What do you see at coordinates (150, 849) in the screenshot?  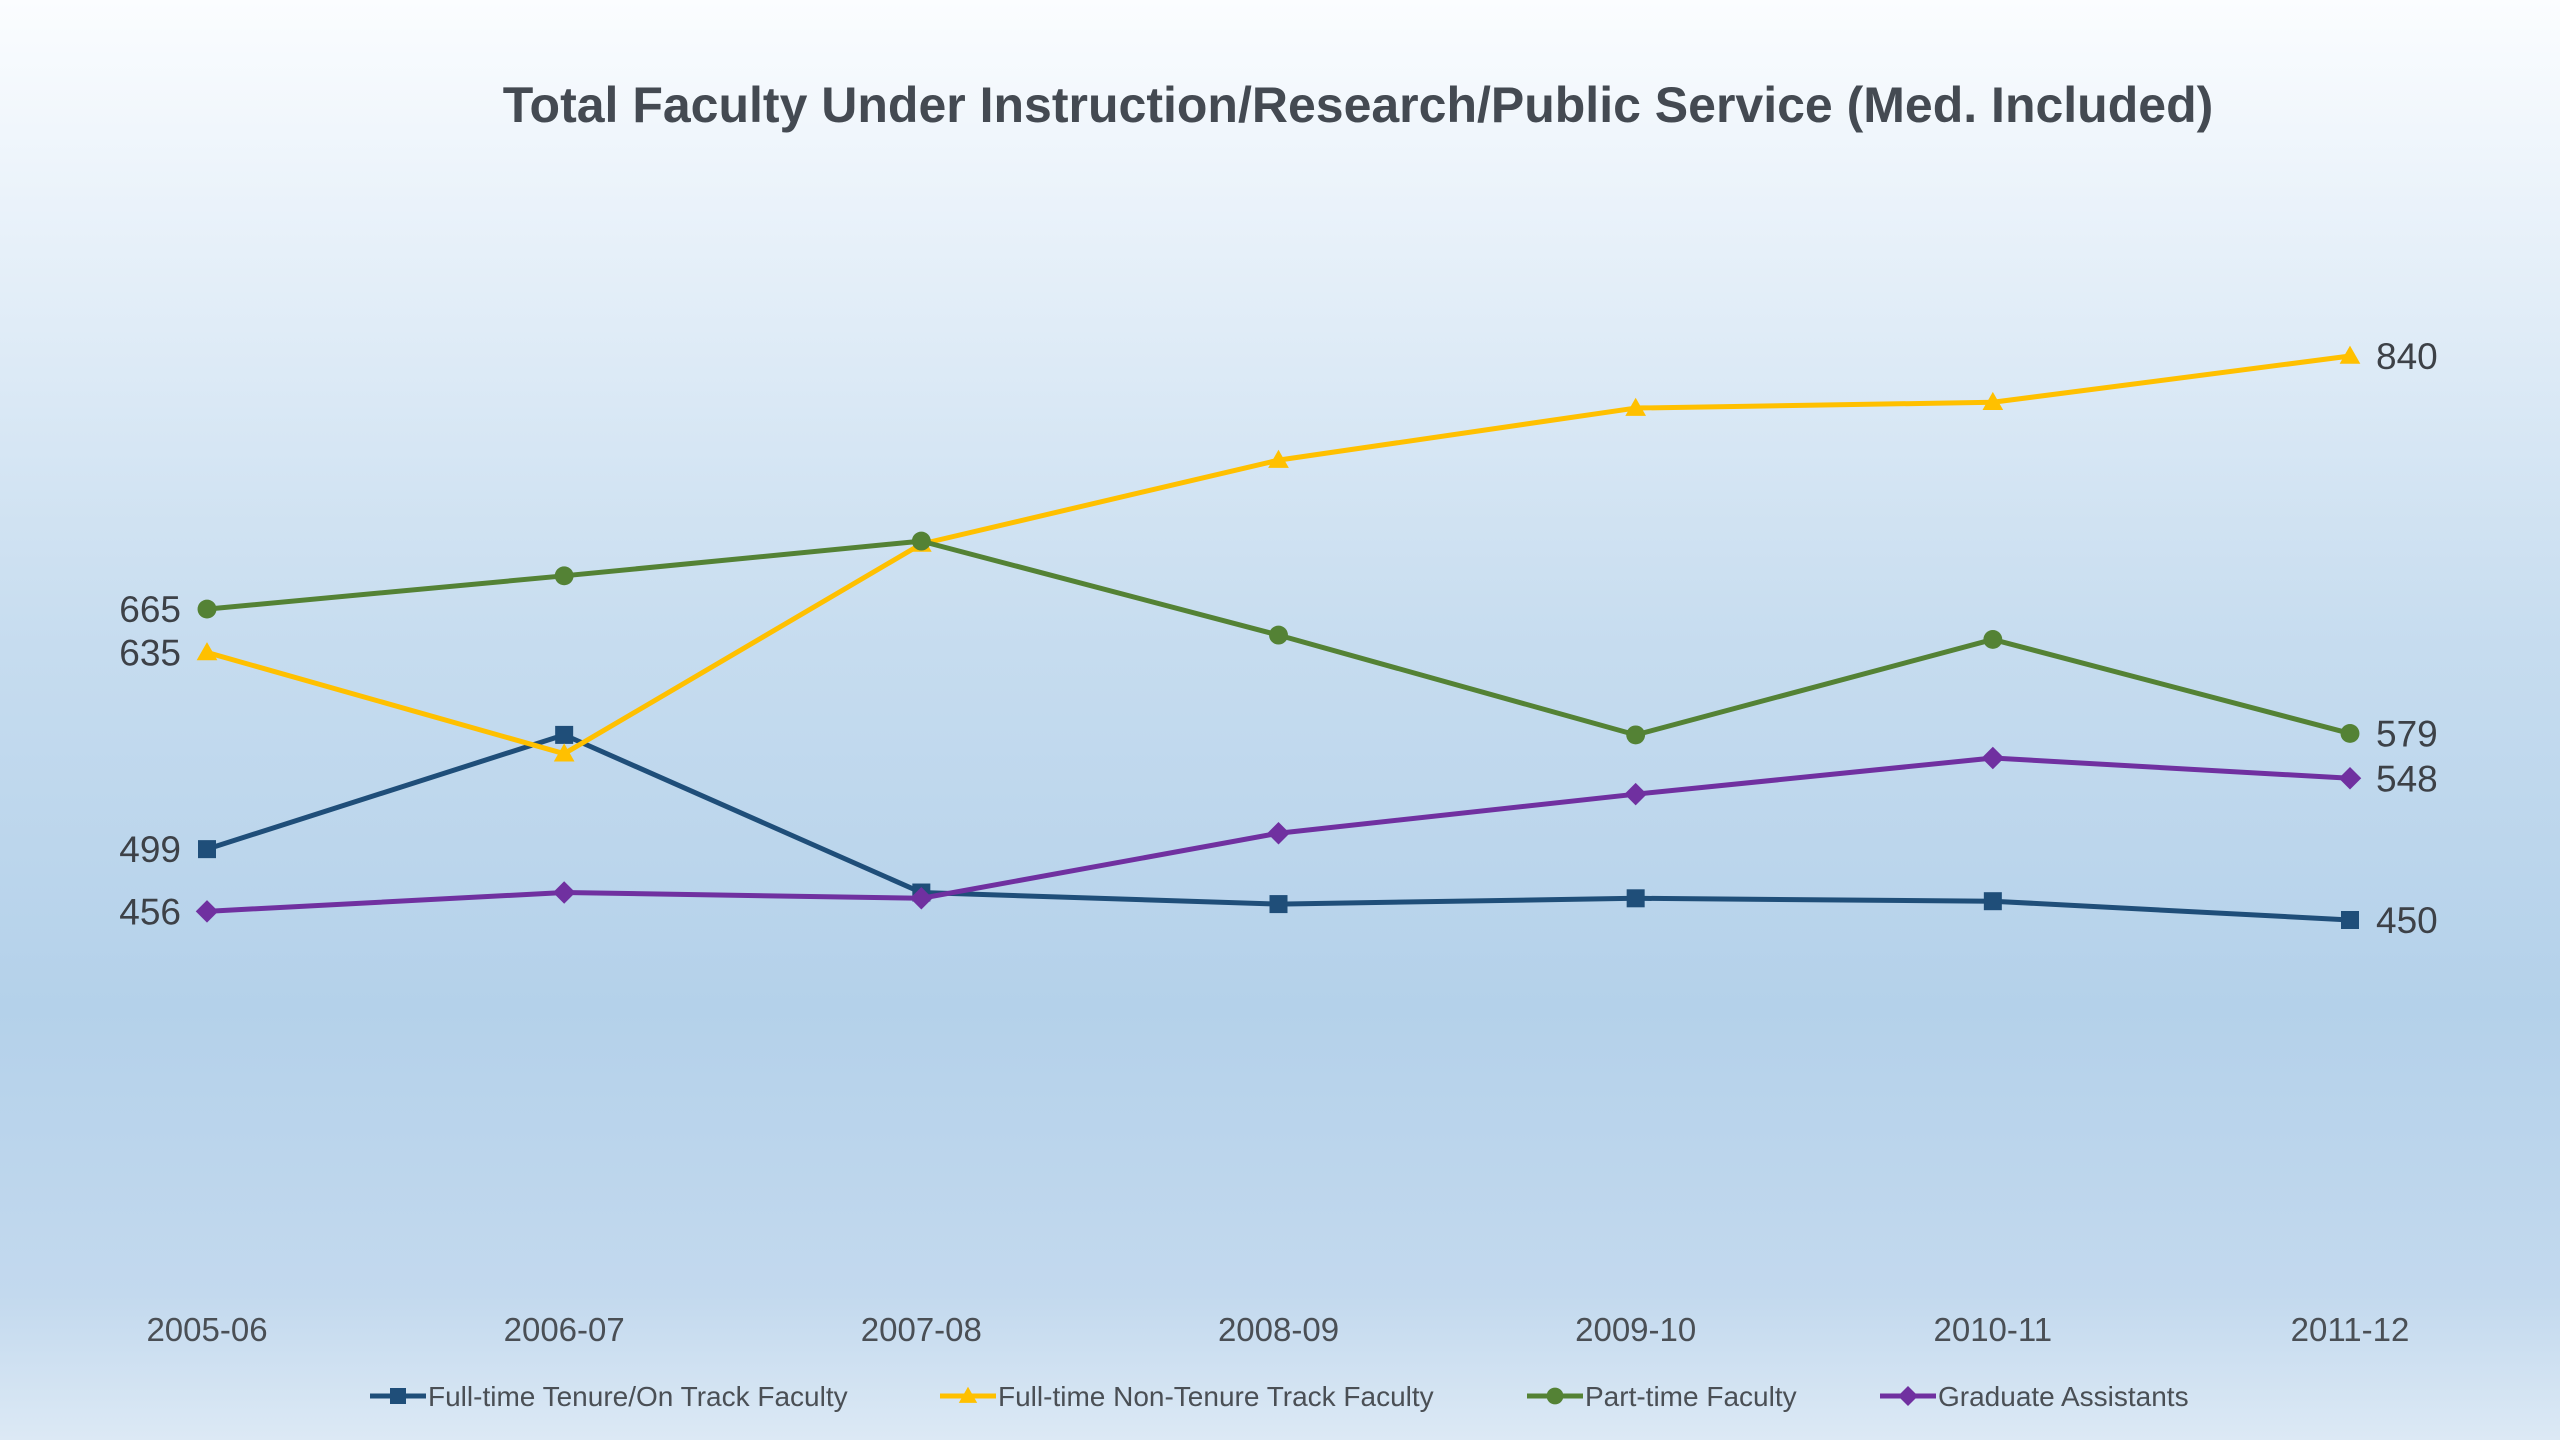 I see `data-label: 499` at bounding box center [150, 849].